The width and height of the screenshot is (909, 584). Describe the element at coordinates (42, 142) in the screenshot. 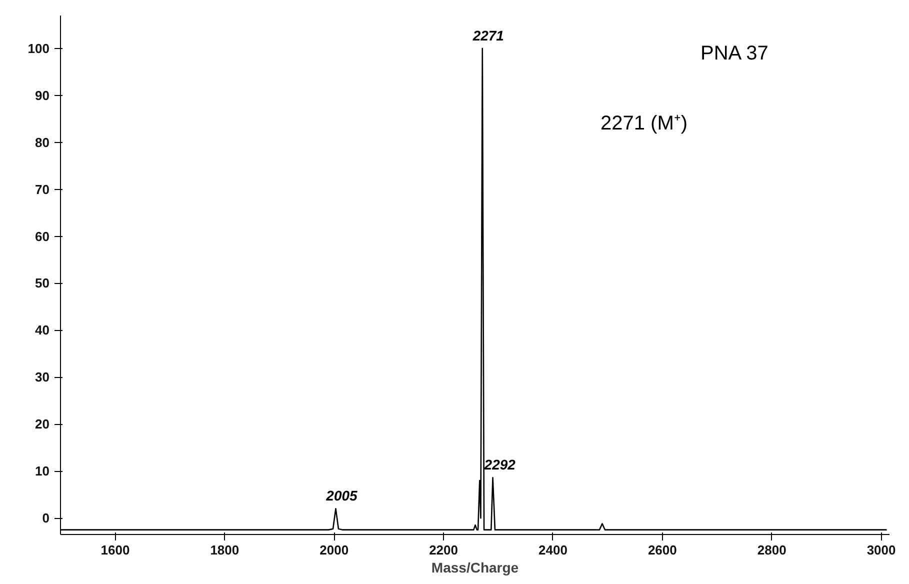

I see `y-tick-label: 80` at that location.